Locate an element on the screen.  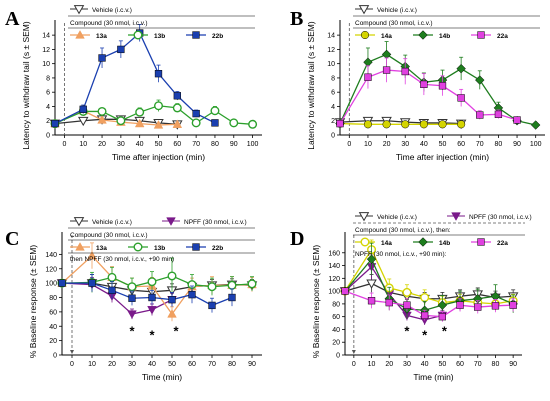
x-axis-label: Time after injection (min) is located at coordinates (442, 157).